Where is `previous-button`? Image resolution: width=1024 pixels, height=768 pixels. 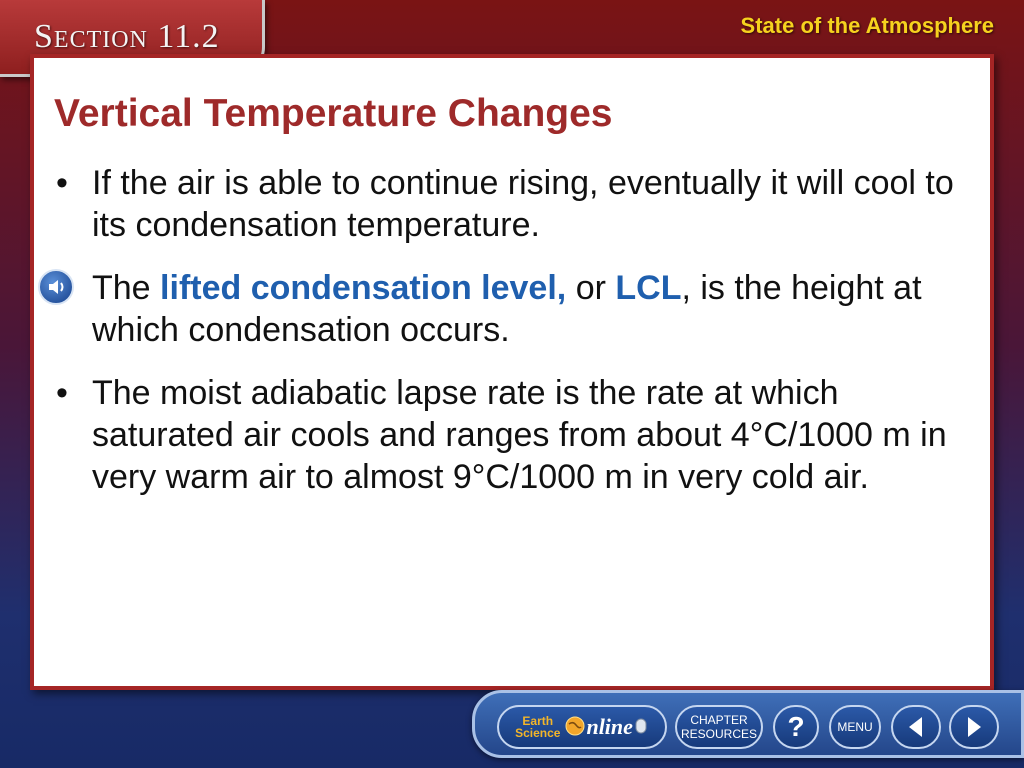
previous-button is located at coordinates (916, 727).